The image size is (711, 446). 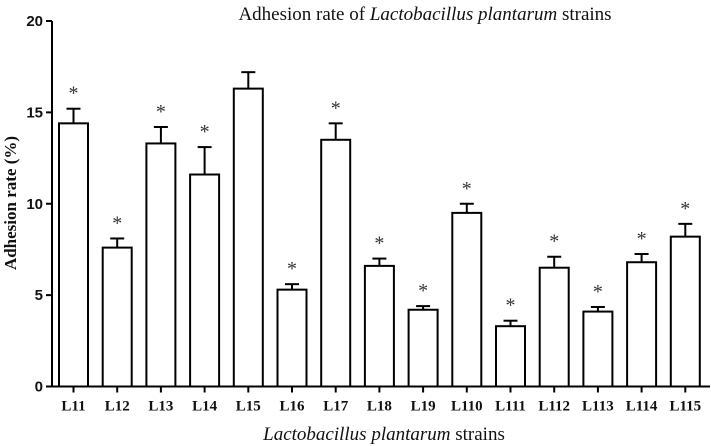 What do you see at coordinates (685, 407) in the screenshot?
I see `x-tick-label: L115` at bounding box center [685, 407].